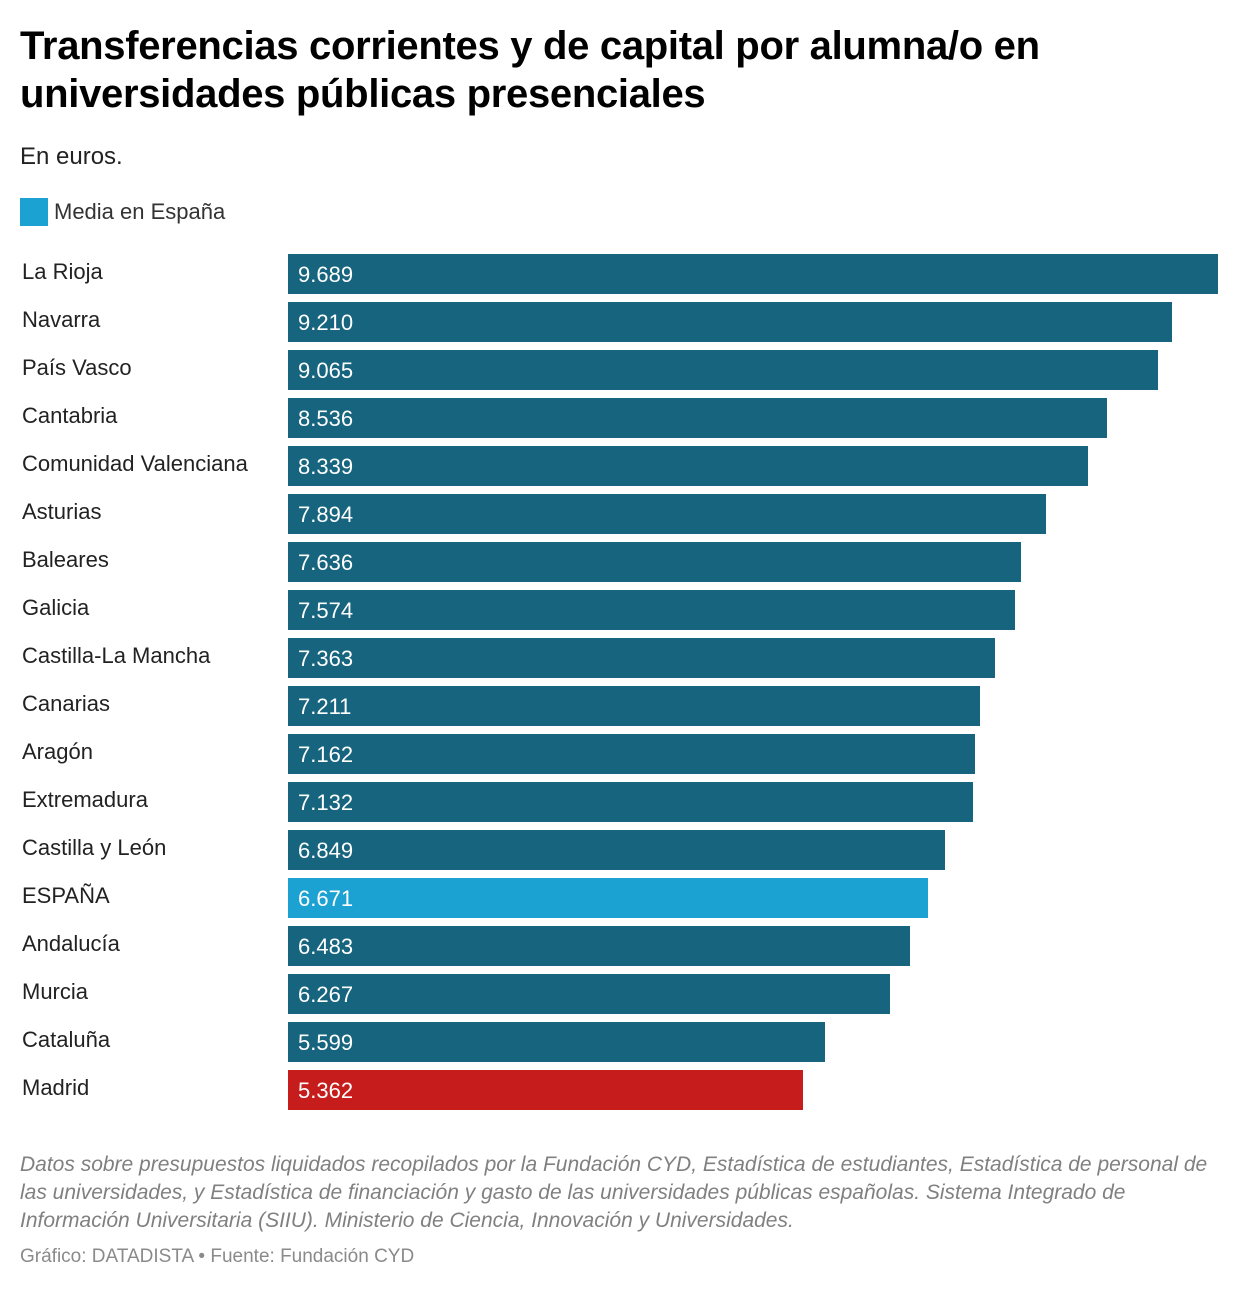 The image size is (1240, 1290). I want to click on bar-cataluna, so click(556, 1042).